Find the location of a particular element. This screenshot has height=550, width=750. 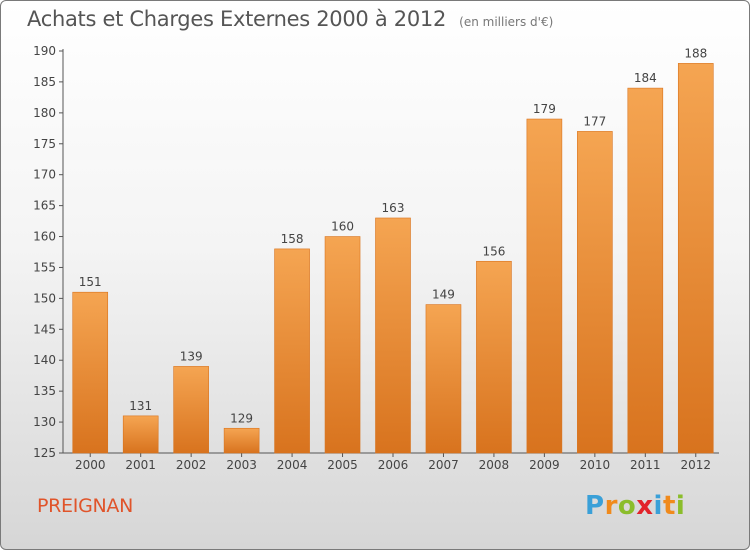

bar-value-label: 179 is located at coordinates (544, 109).